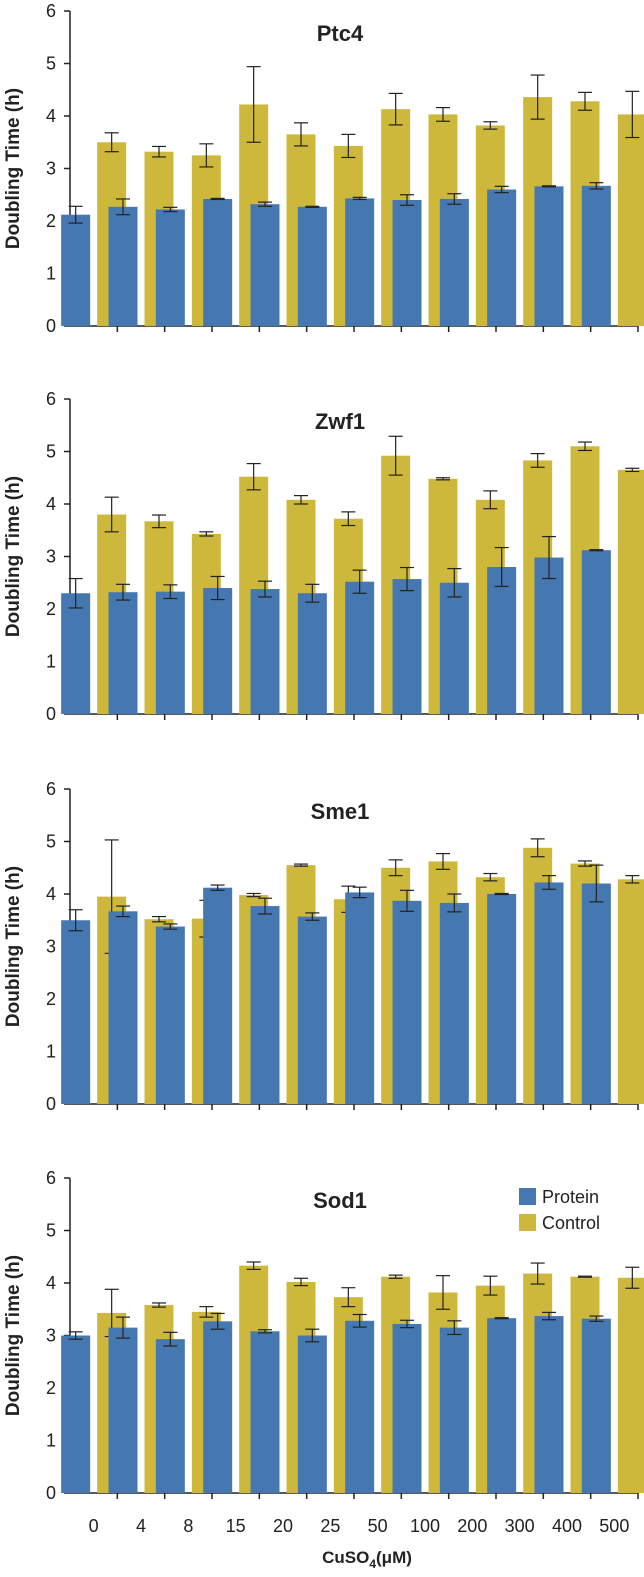  I want to click on y-tick-label: 6, so click(51, 399).